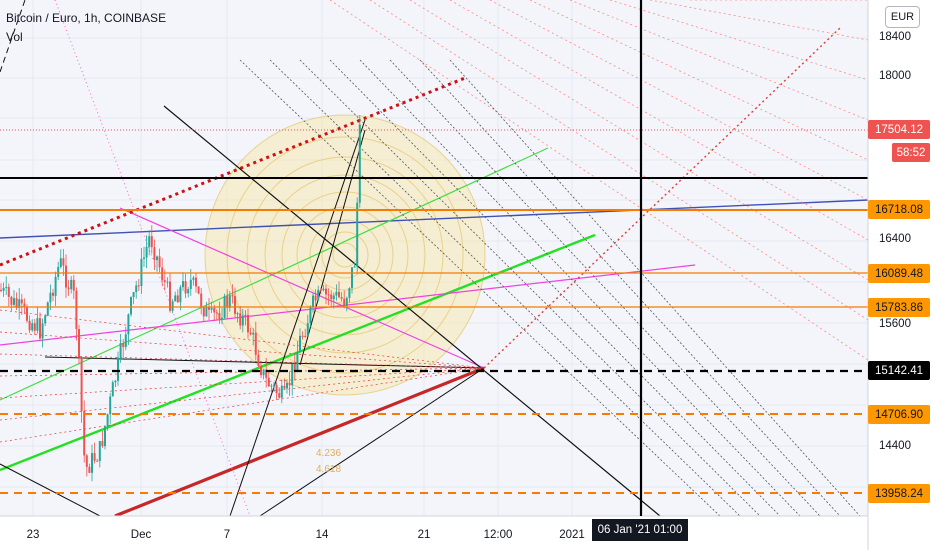 The image size is (932, 550). Describe the element at coordinates (434, 533) in the screenshot. I see `time-axis` at that location.